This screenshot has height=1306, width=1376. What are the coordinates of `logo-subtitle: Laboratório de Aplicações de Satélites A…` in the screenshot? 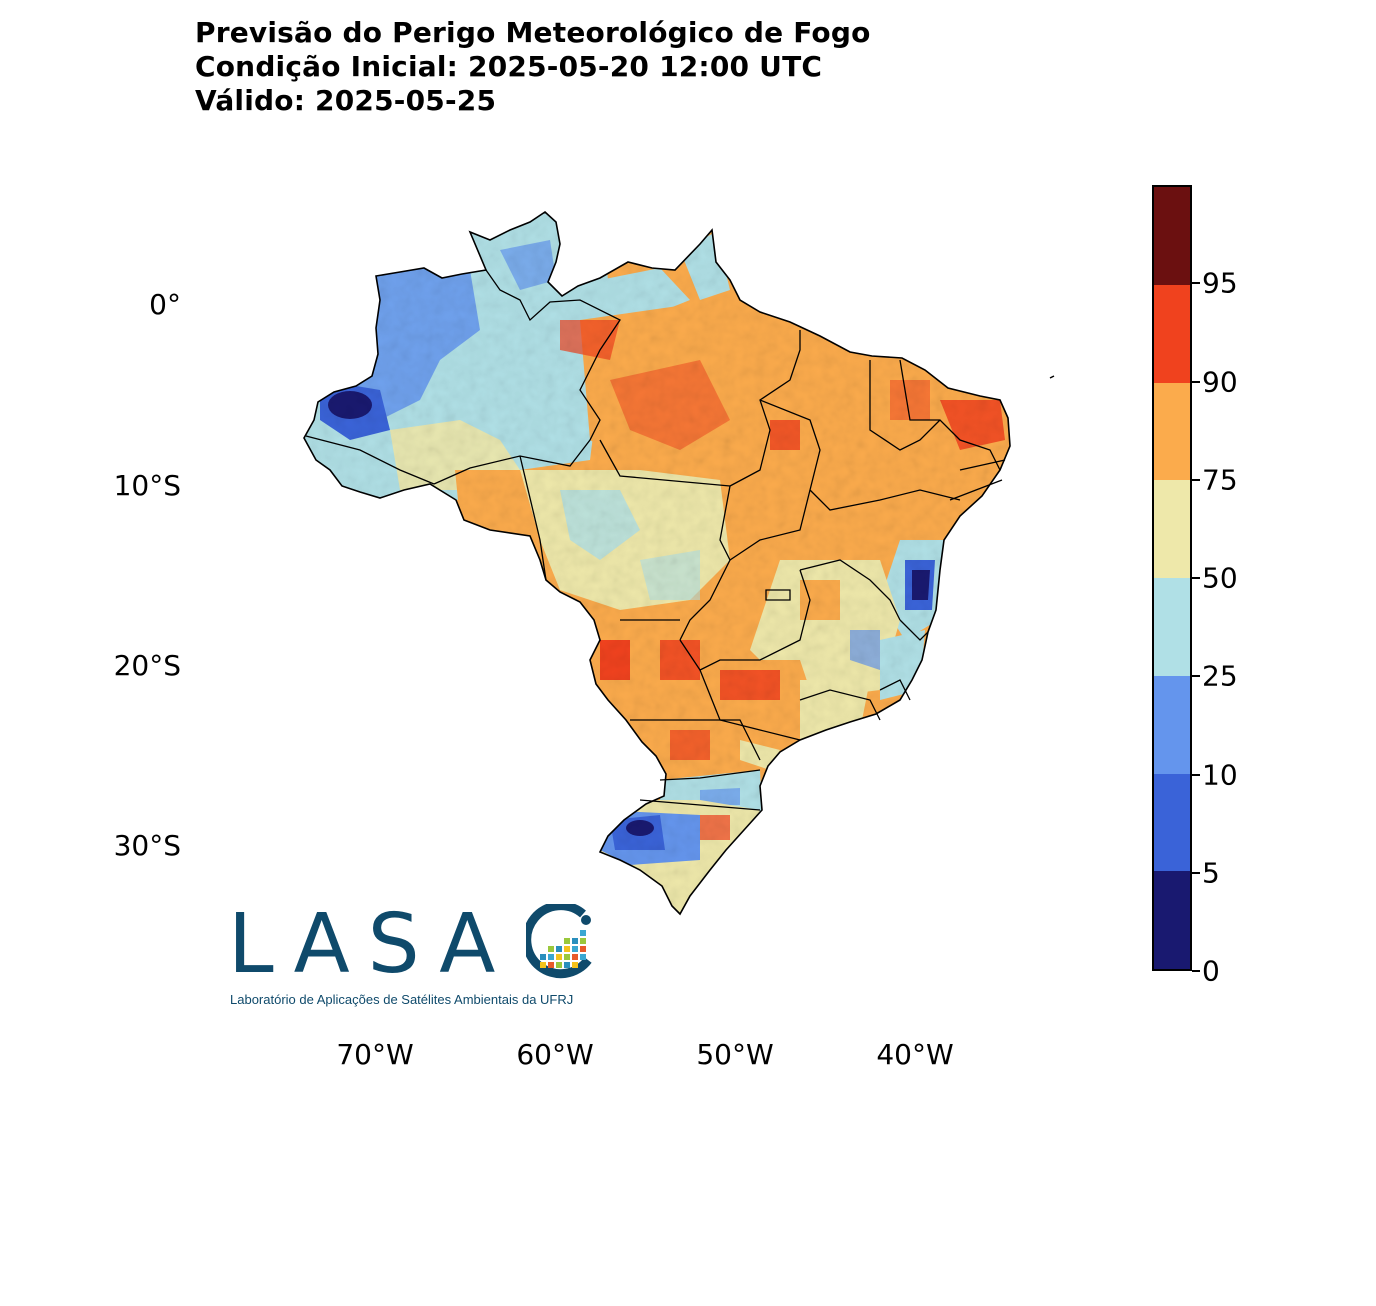 It's located at (402, 999).